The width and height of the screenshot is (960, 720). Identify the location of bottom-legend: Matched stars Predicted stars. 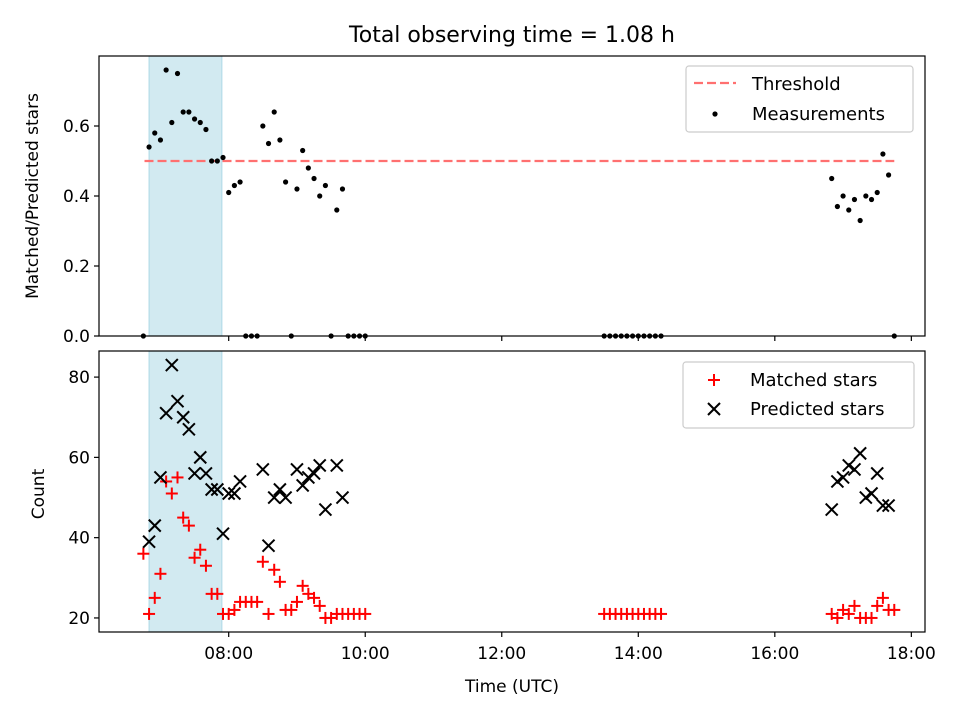
(798, 395).